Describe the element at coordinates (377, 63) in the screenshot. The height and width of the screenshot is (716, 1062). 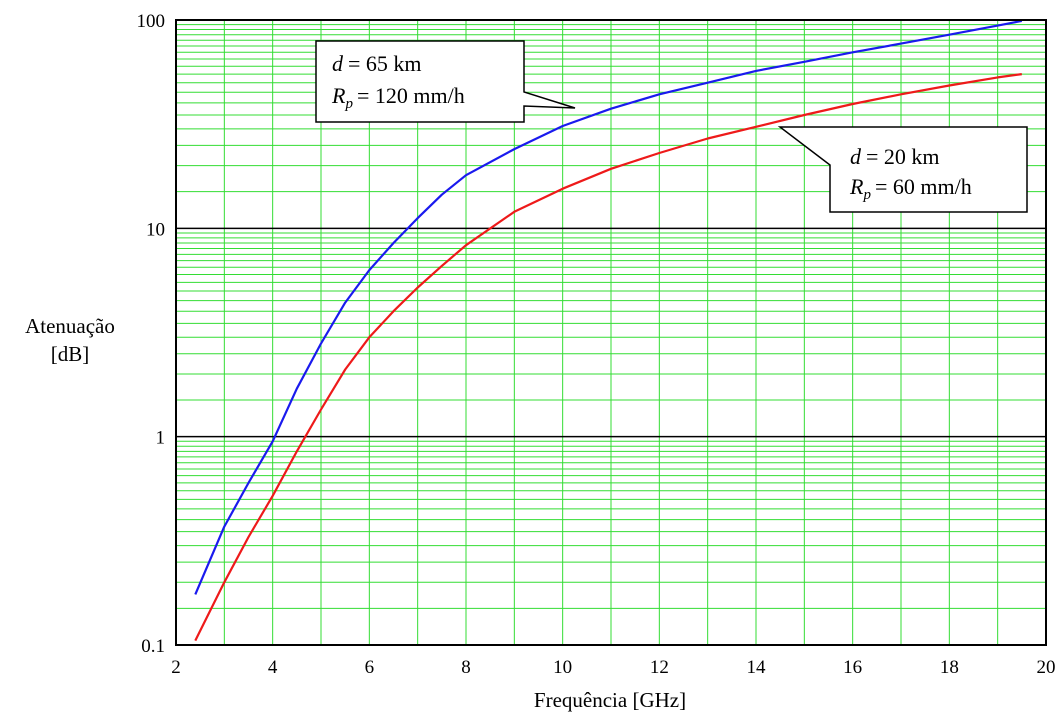
I see `callout-series-1-line1: d = 65 km` at that location.